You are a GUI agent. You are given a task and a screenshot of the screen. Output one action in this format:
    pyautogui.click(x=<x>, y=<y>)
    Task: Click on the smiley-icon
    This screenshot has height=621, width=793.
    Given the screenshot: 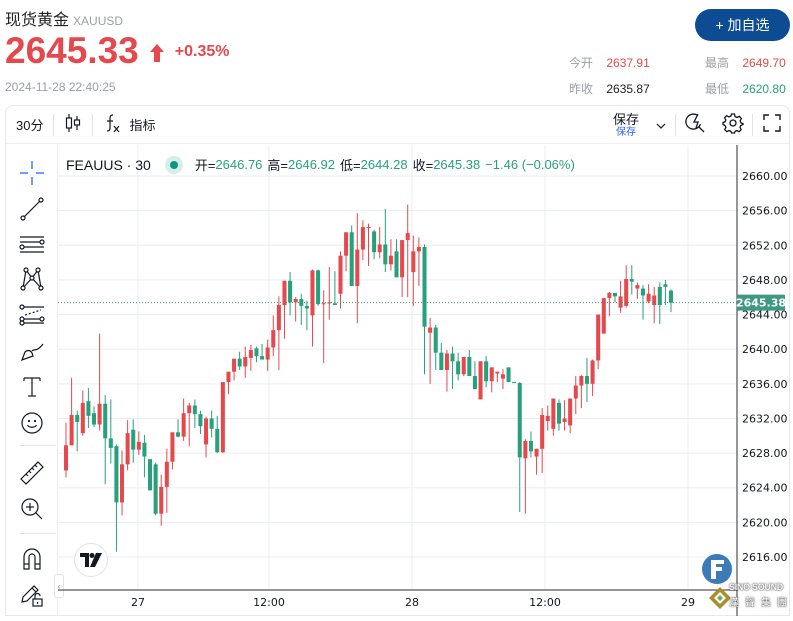 What is the action you would take?
    pyautogui.click(x=32, y=425)
    